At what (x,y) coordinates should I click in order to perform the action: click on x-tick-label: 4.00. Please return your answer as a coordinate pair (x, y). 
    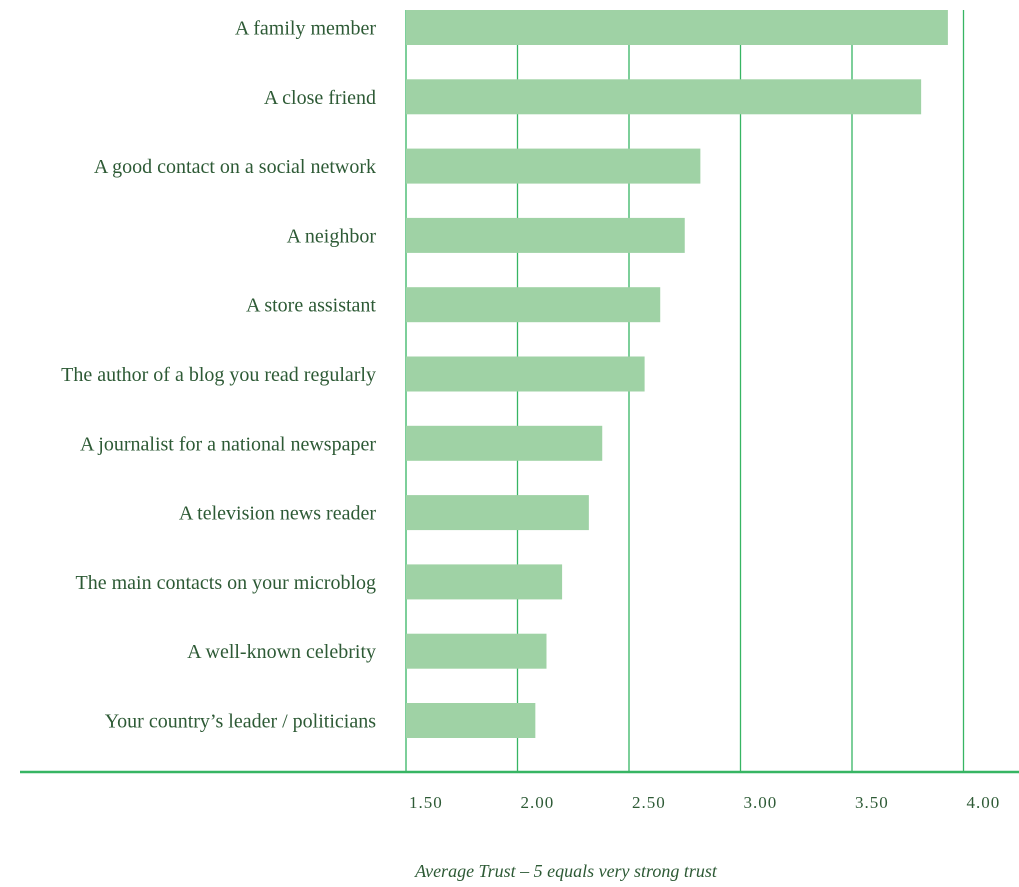
    Looking at the image, I should click on (984, 802).